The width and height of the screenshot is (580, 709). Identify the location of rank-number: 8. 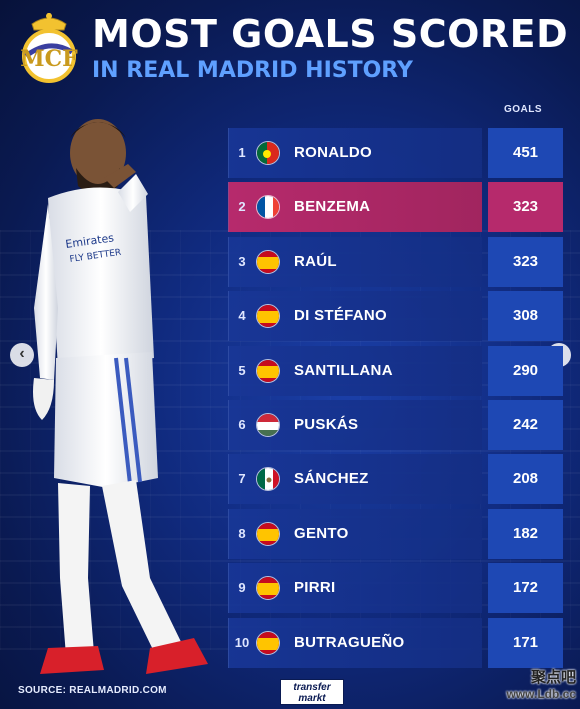
(242, 533).